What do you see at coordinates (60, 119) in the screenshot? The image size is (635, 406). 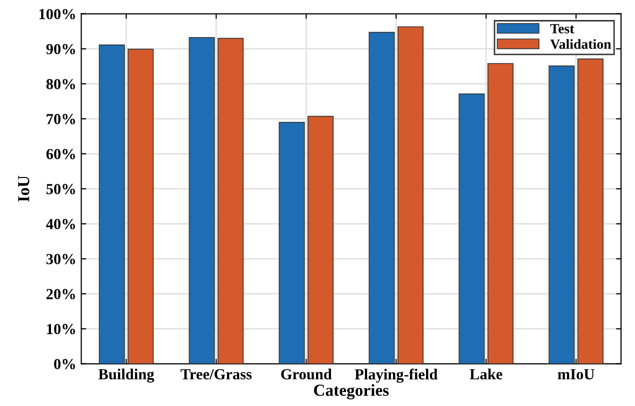 I see `y-tick-label: 70%` at bounding box center [60, 119].